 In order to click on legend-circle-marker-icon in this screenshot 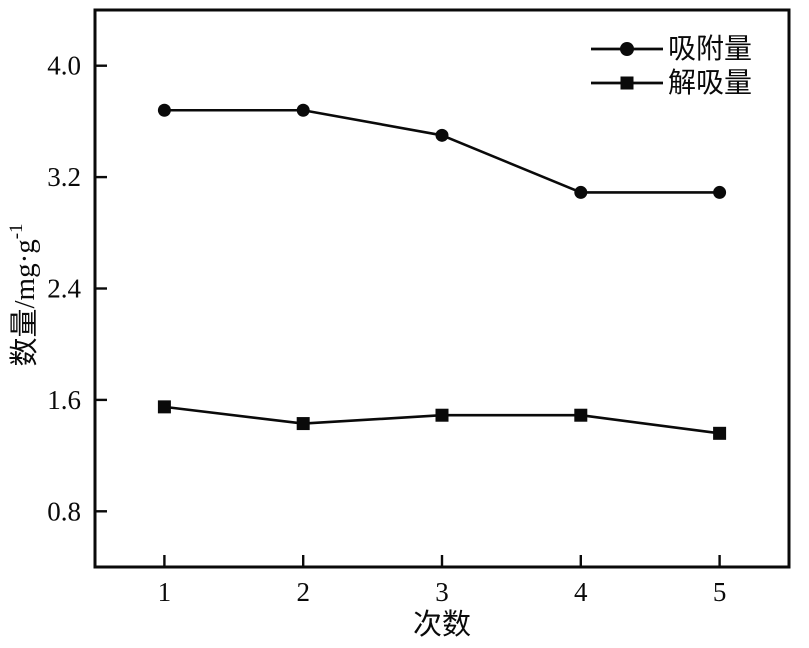, I will do `click(627, 49)`.